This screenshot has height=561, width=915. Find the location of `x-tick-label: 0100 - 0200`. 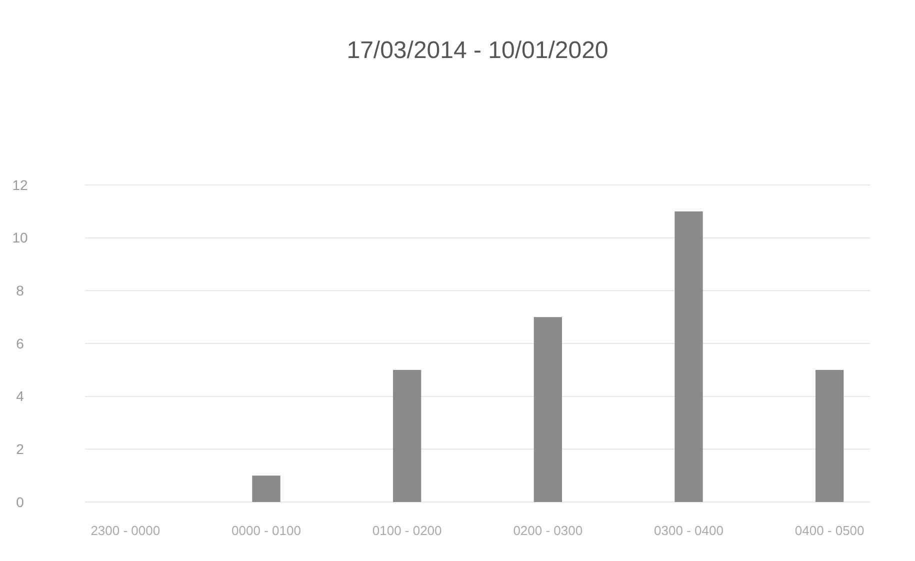

x-tick-label: 0100 - 0200 is located at coordinates (407, 530).